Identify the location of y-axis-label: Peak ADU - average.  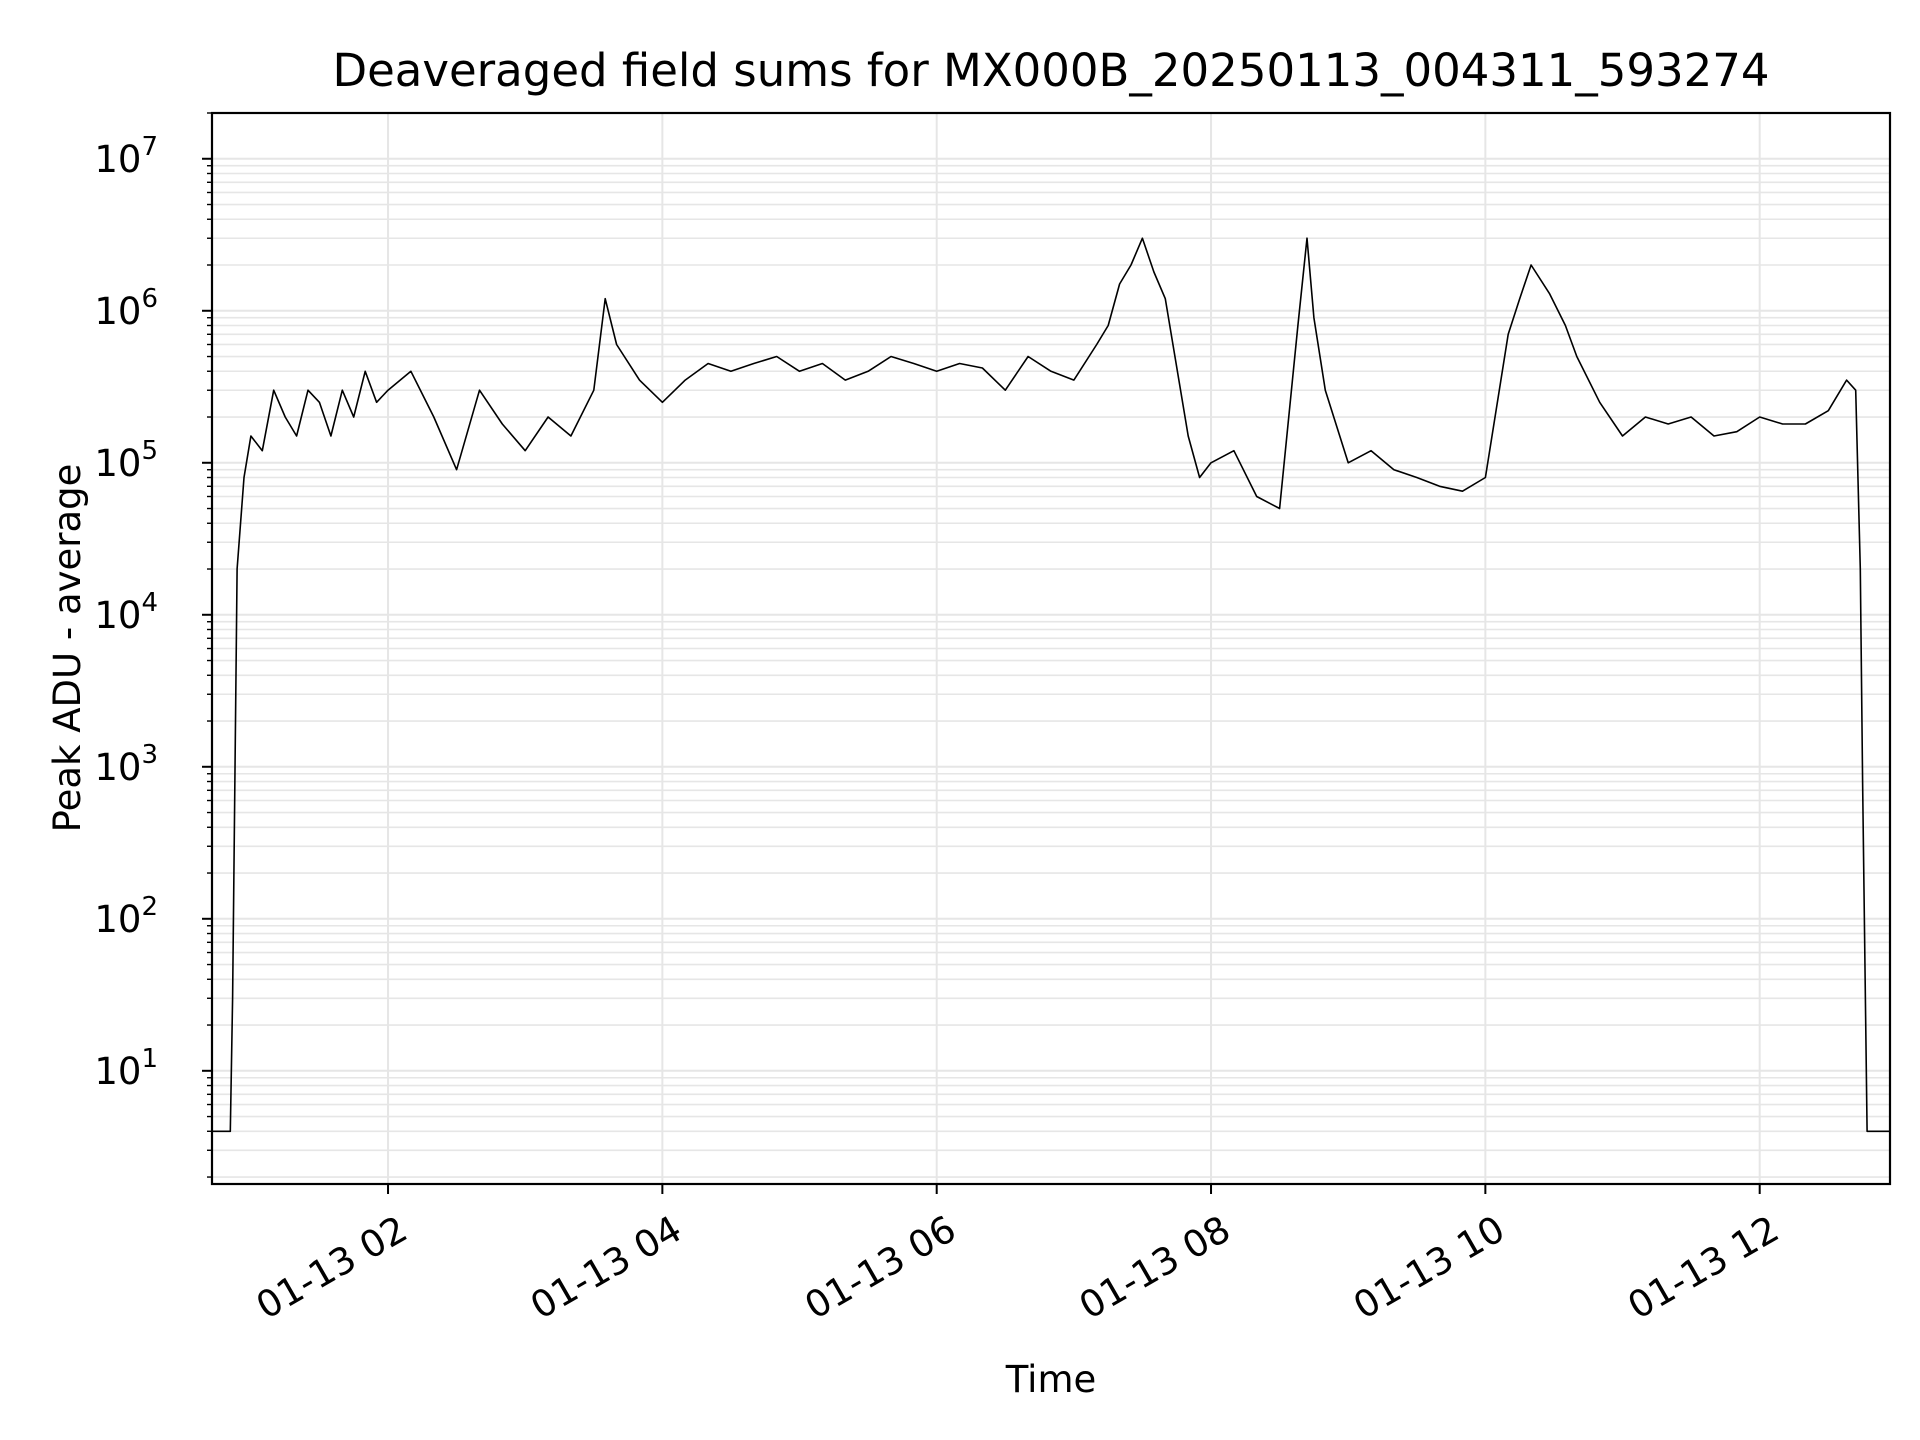
(67, 648).